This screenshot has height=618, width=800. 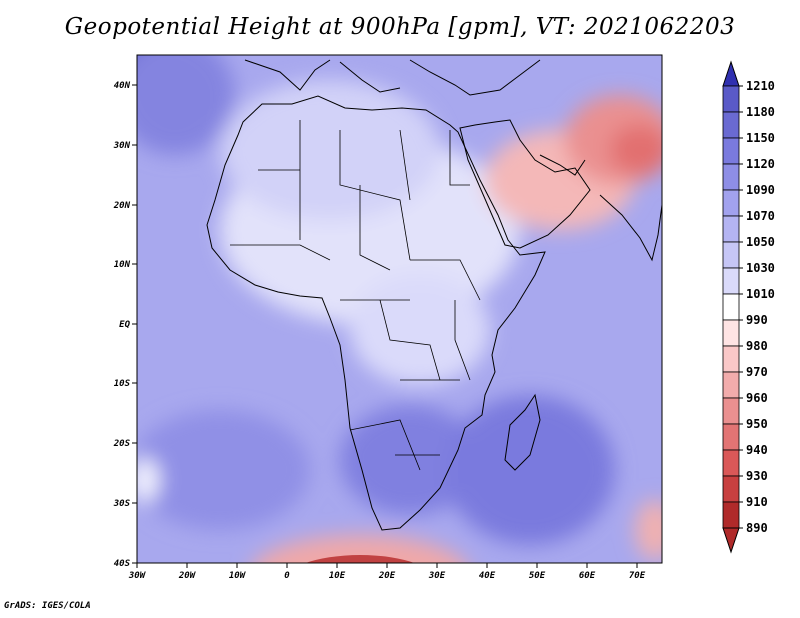 I want to click on lon-label-30w: 30W, so click(x=137, y=576).